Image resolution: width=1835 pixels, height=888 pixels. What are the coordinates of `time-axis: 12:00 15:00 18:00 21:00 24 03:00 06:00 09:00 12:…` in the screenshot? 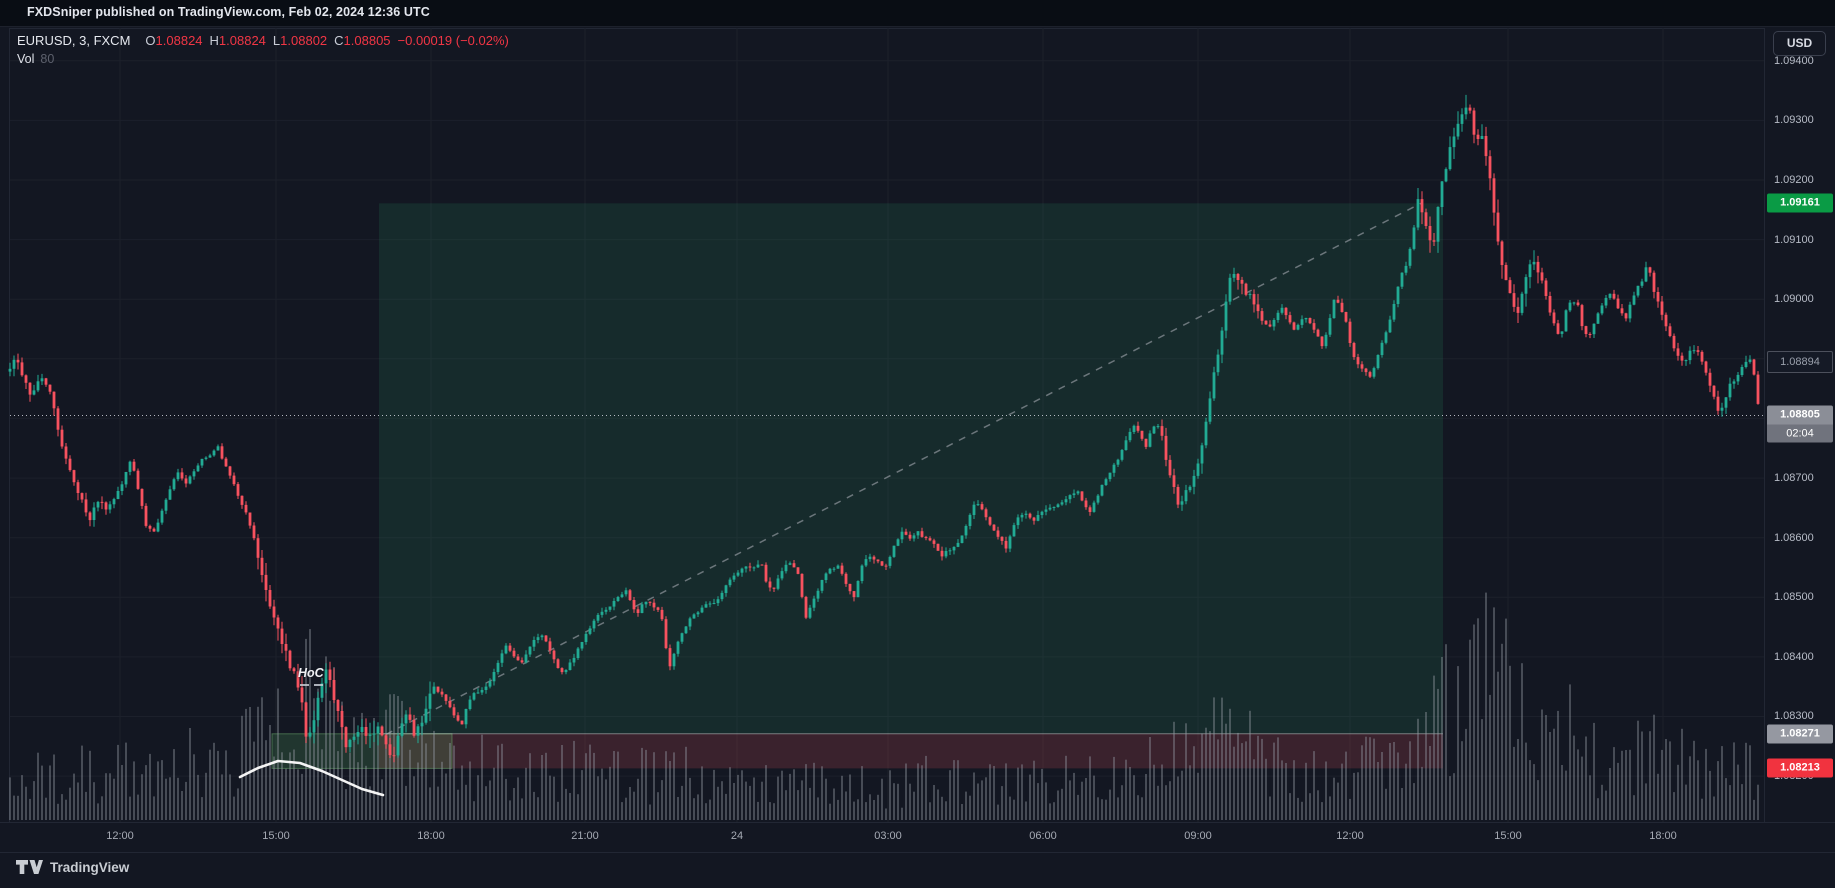 It's located at (917, 837).